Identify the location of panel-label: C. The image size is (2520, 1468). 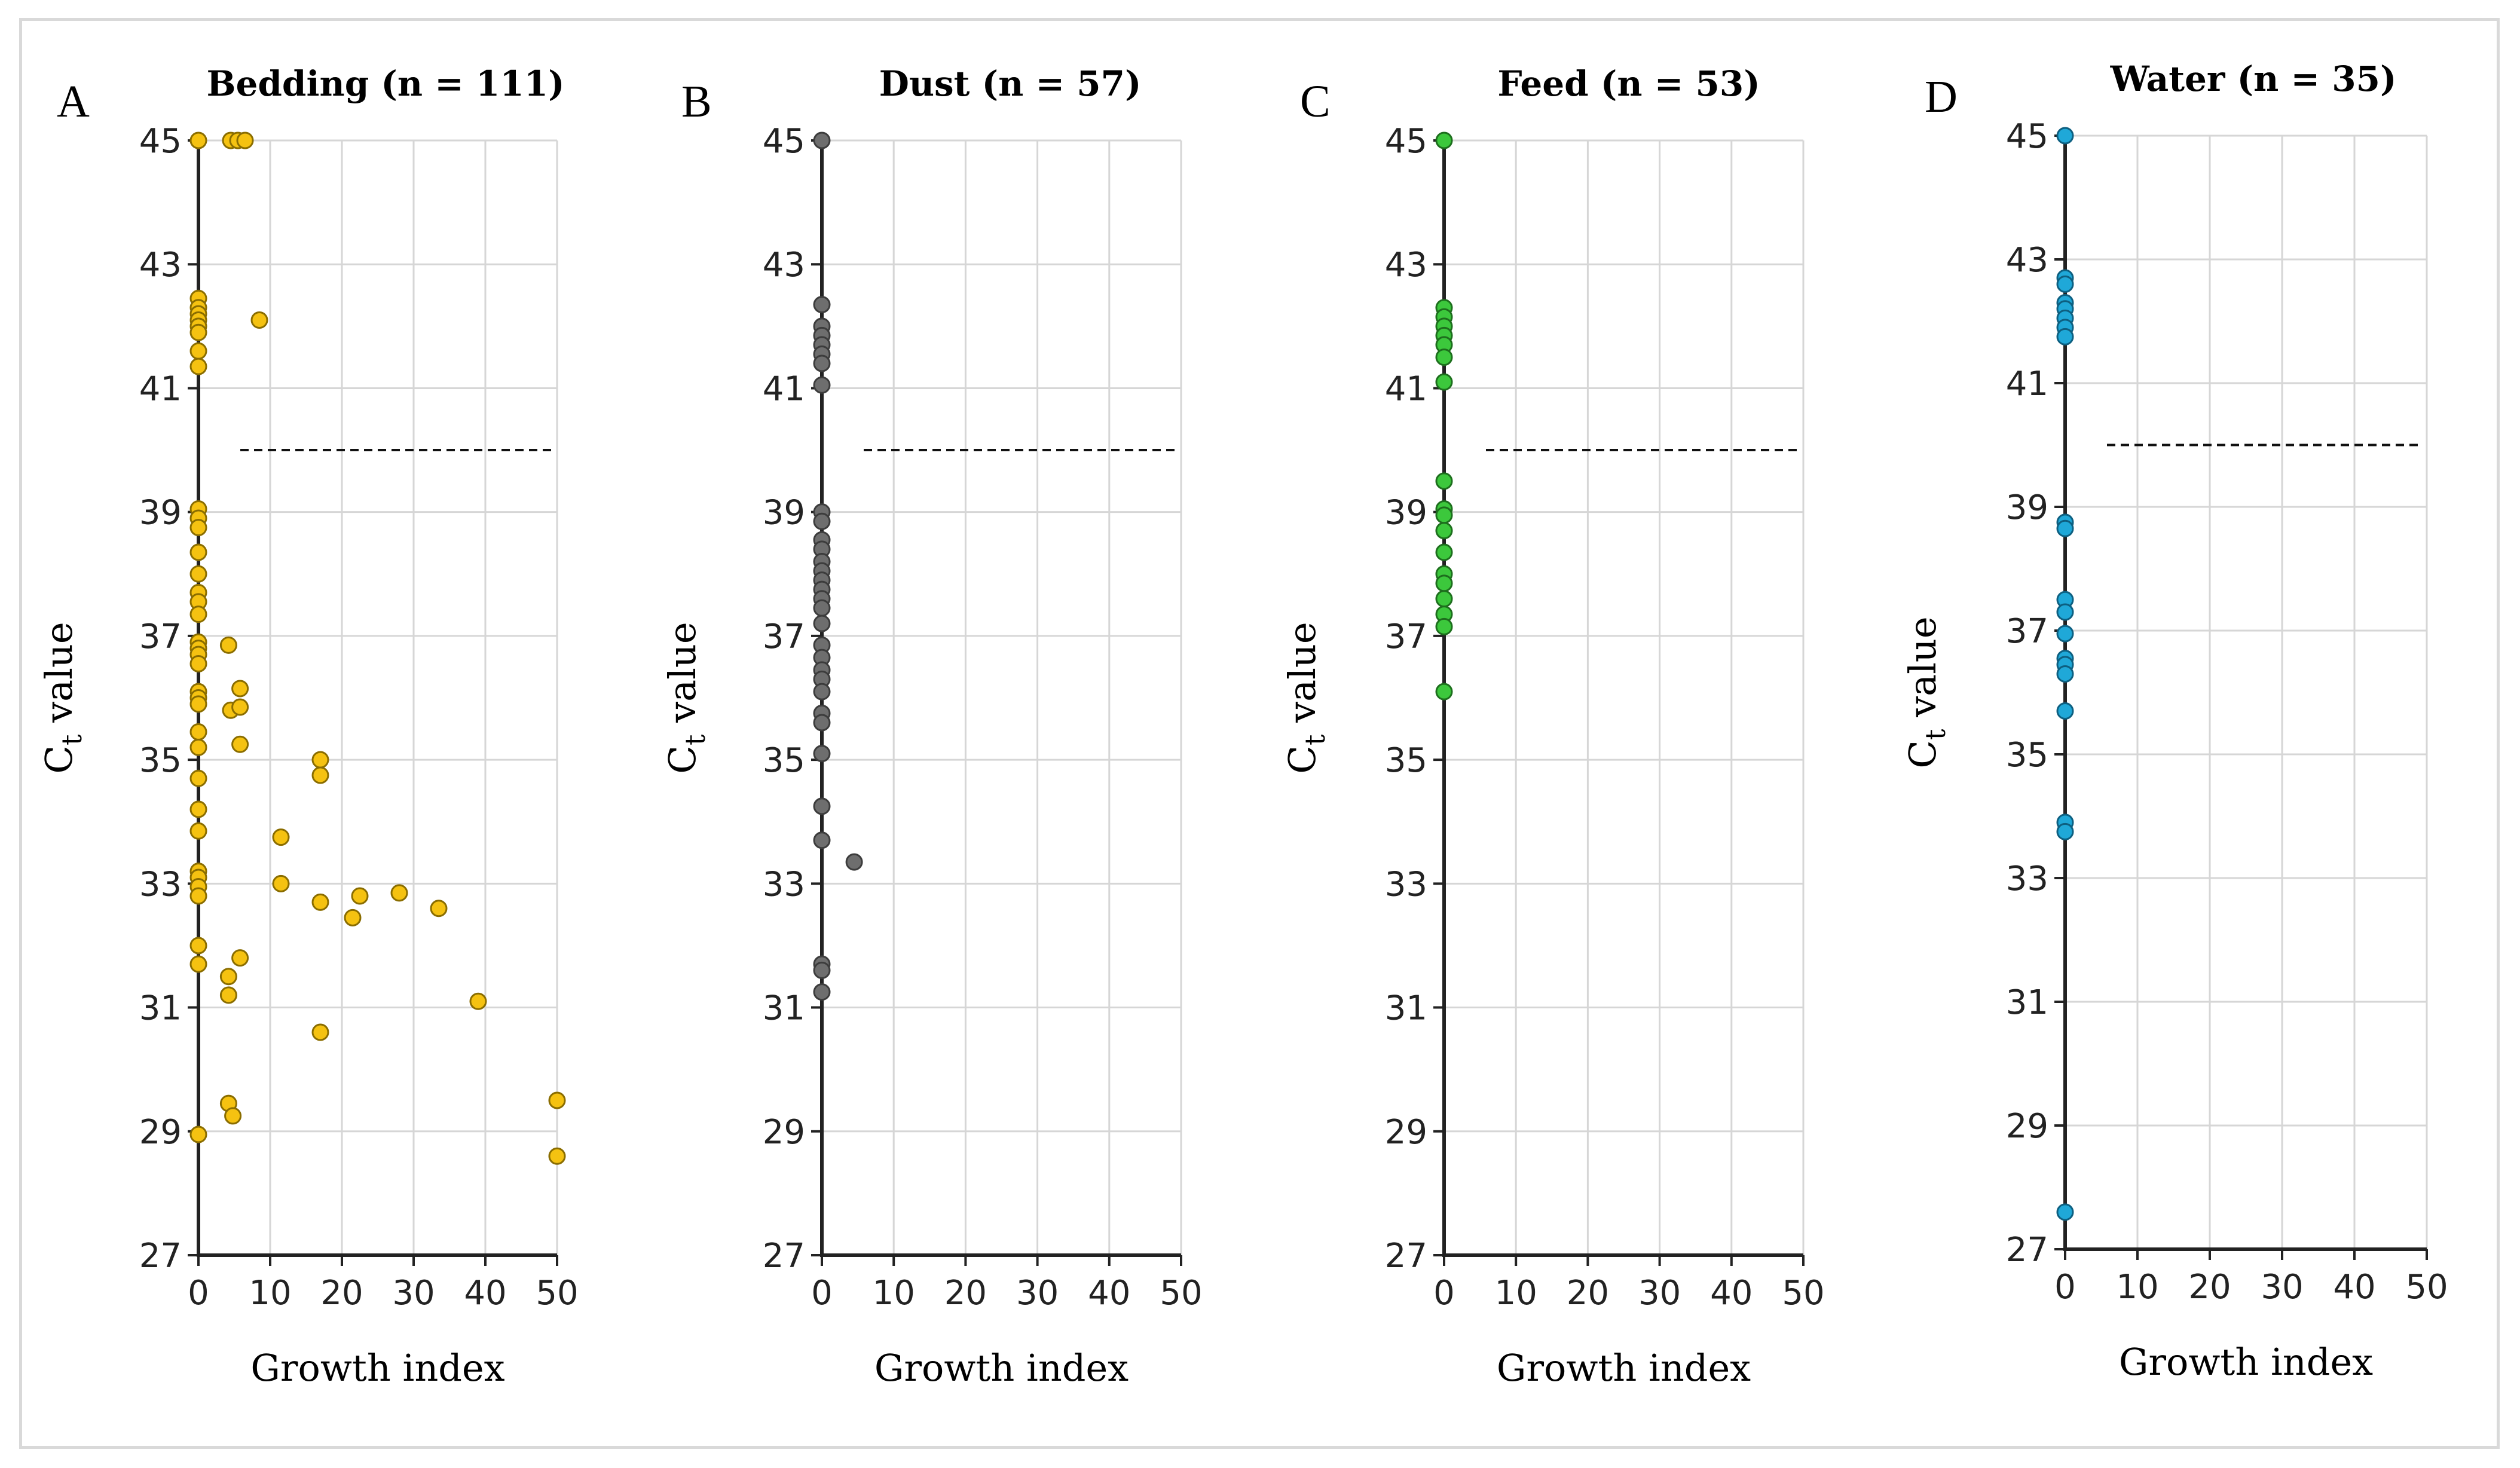
(1315, 102).